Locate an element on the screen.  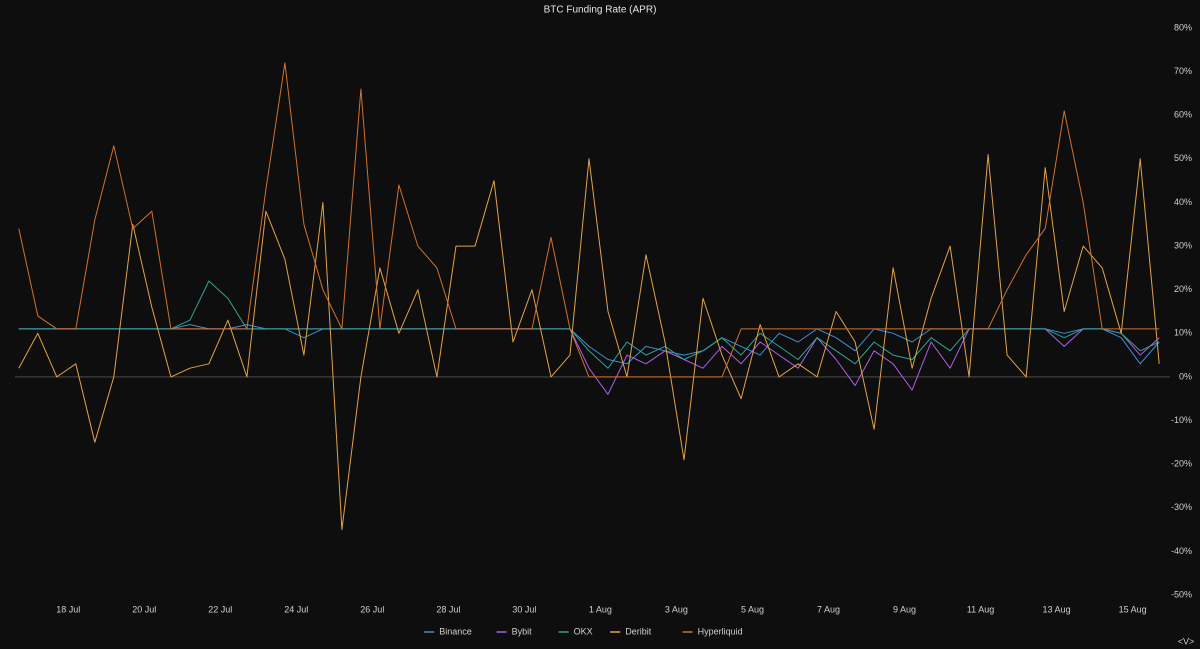
x-tick-label: 3 Aug is located at coordinates (676, 609).